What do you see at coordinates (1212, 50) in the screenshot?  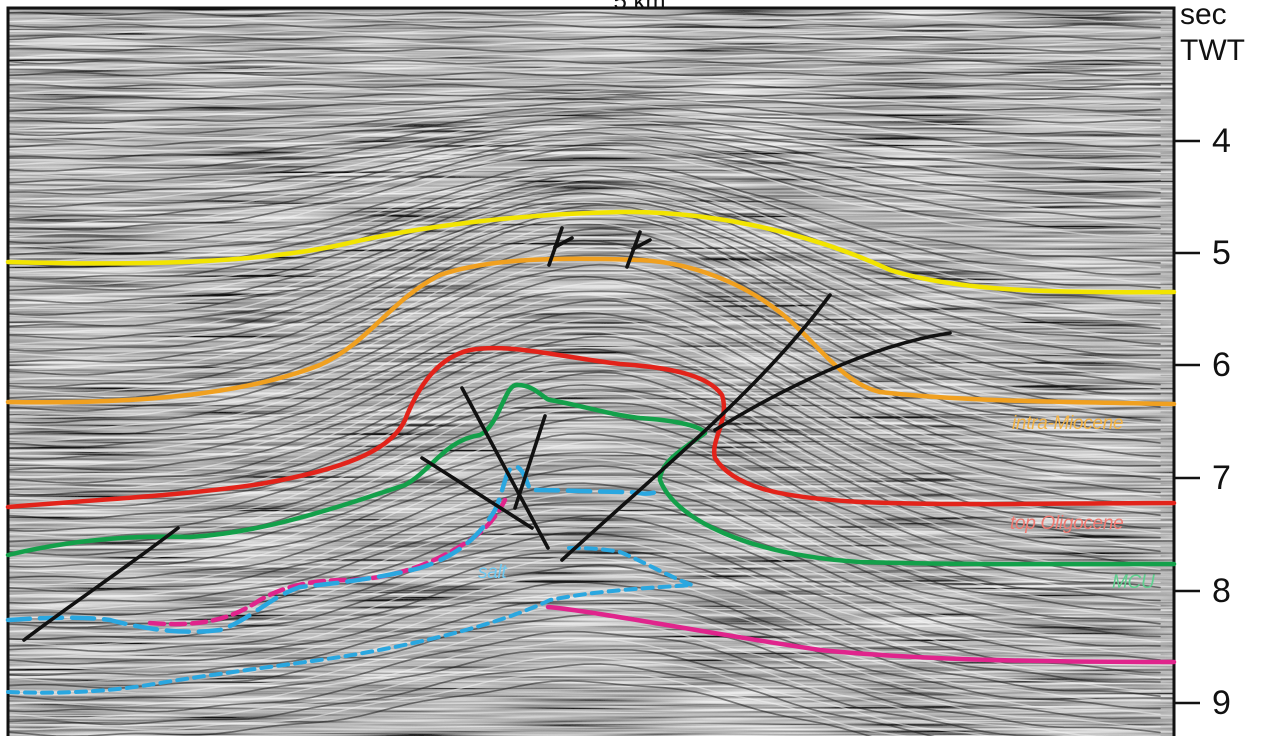 I see `axis-unit-twt: TWT` at bounding box center [1212, 50].